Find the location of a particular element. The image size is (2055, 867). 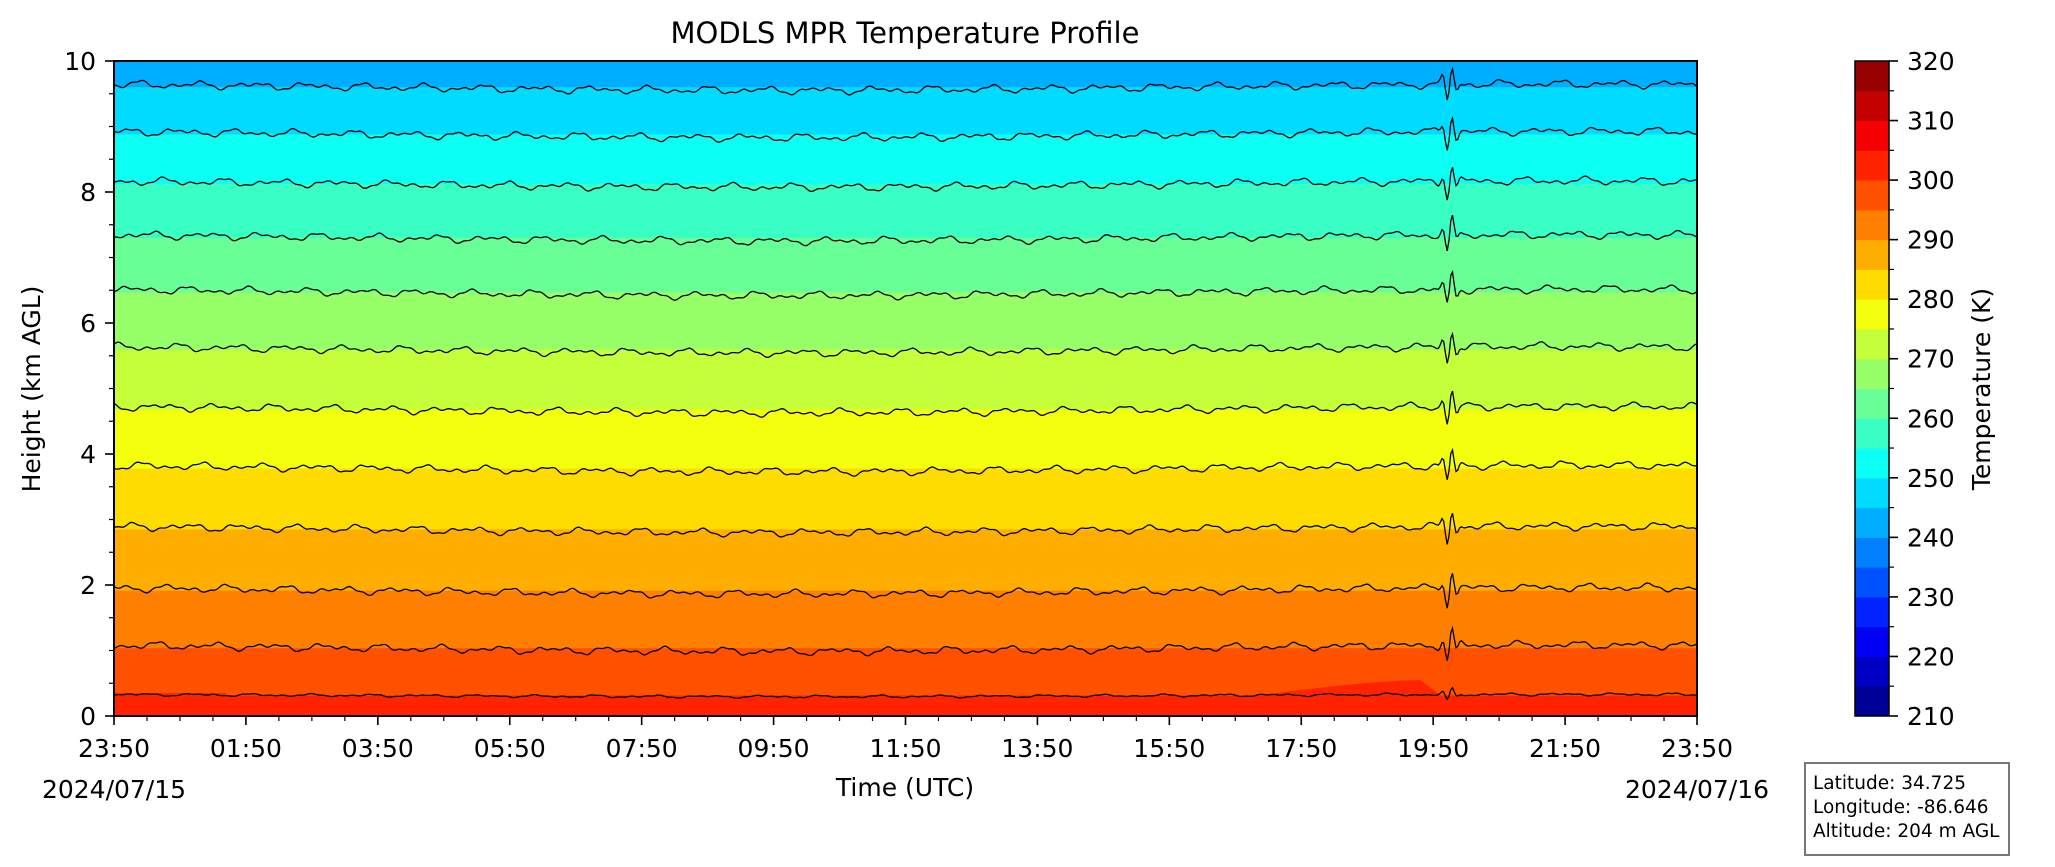

x-tick-label: 03:50 is located at coordinates (378, 748).